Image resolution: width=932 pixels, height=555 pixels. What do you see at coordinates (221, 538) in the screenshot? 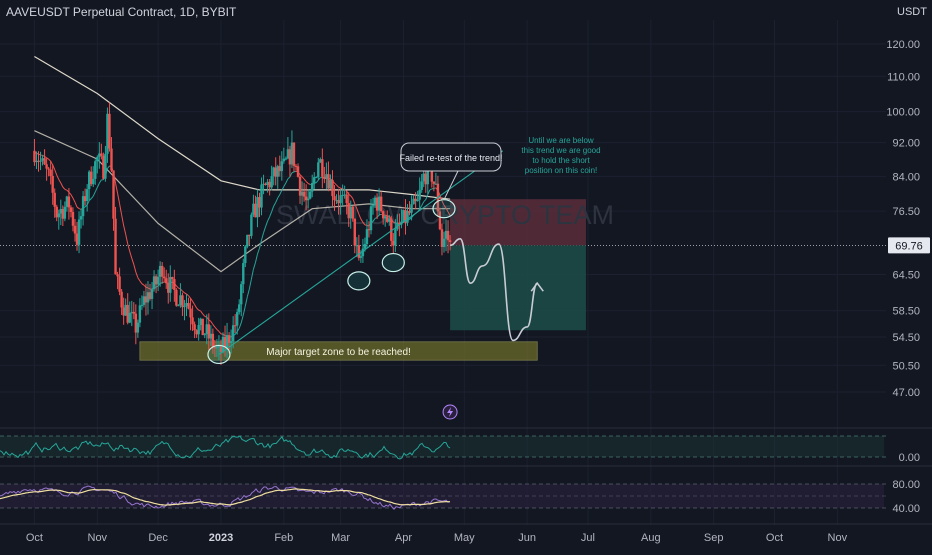
I see `x-tick-label: 2023` at bounding box center [221, 538].